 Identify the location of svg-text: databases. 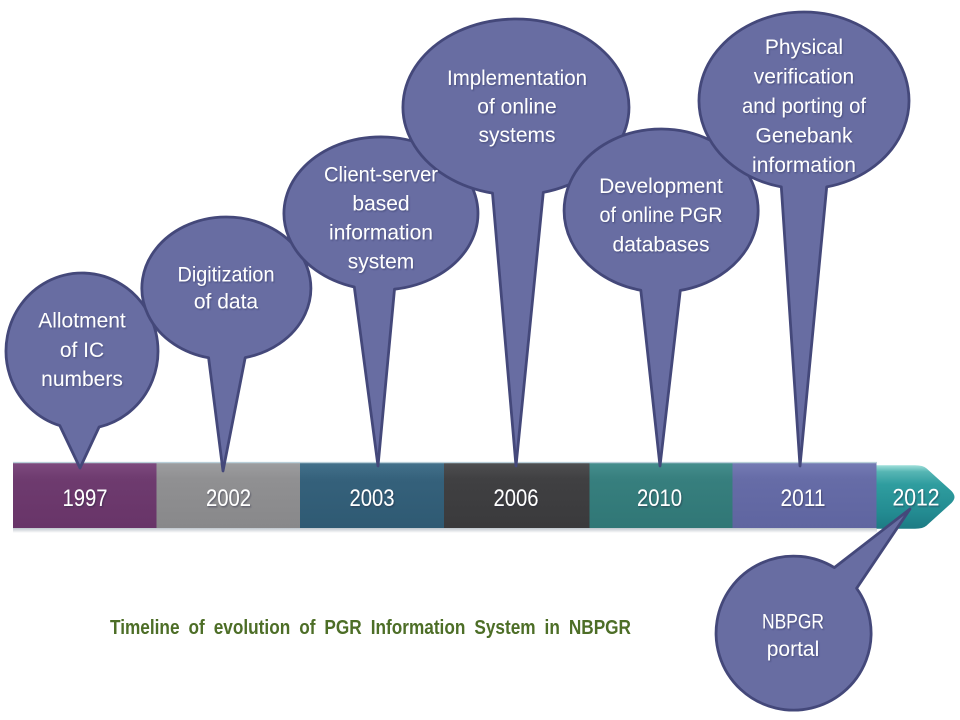
(661, 244).